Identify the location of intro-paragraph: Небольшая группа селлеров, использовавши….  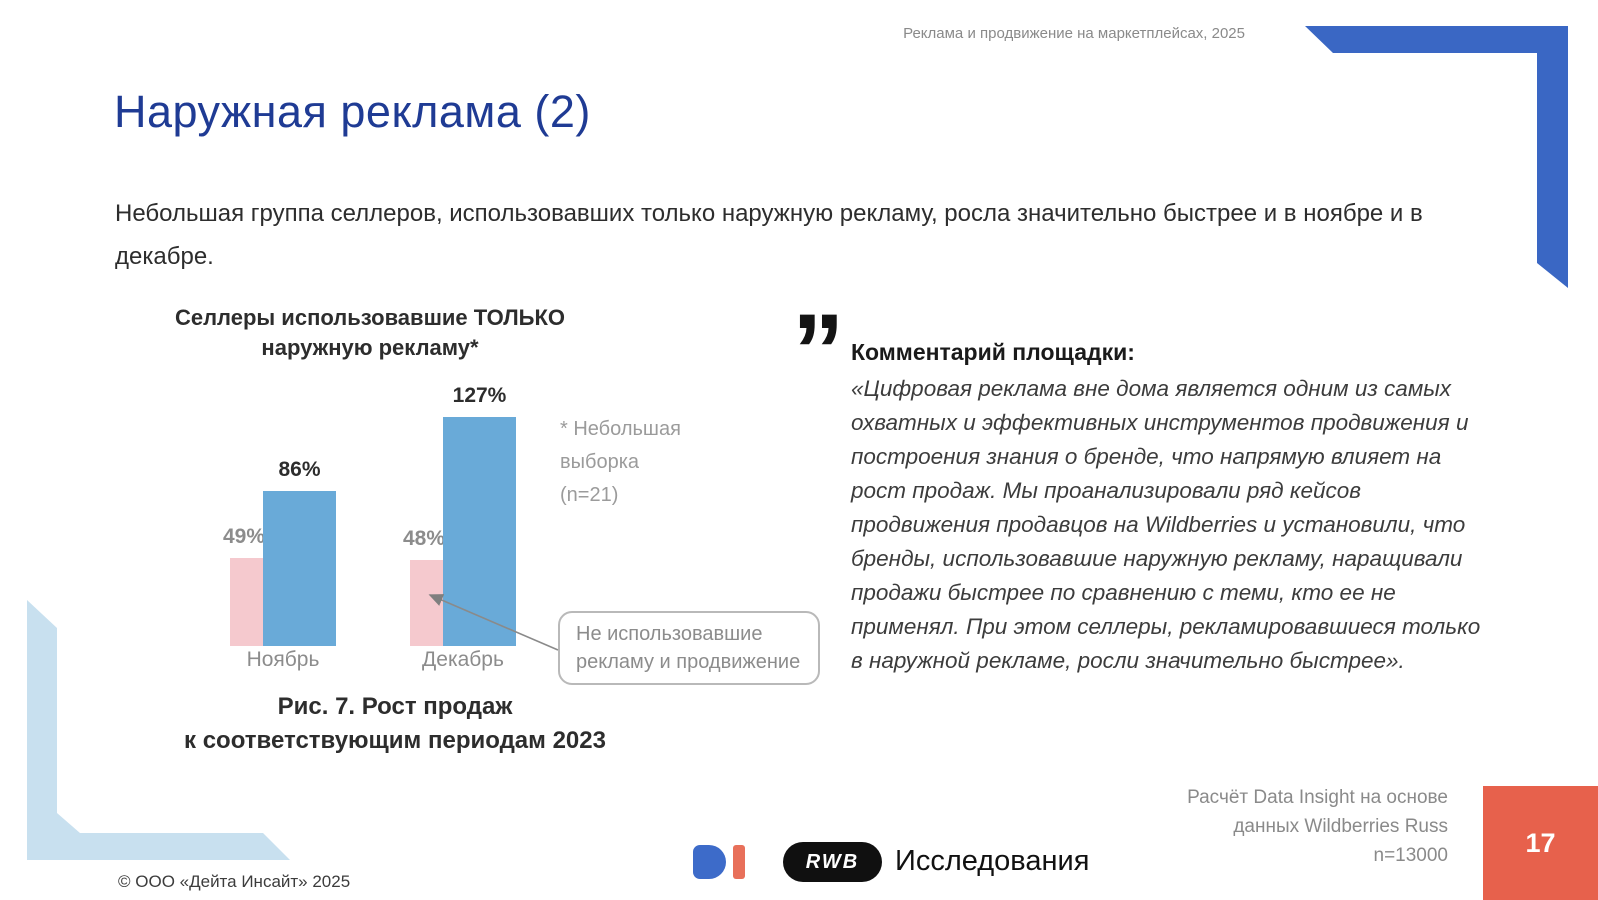
(769, 235).